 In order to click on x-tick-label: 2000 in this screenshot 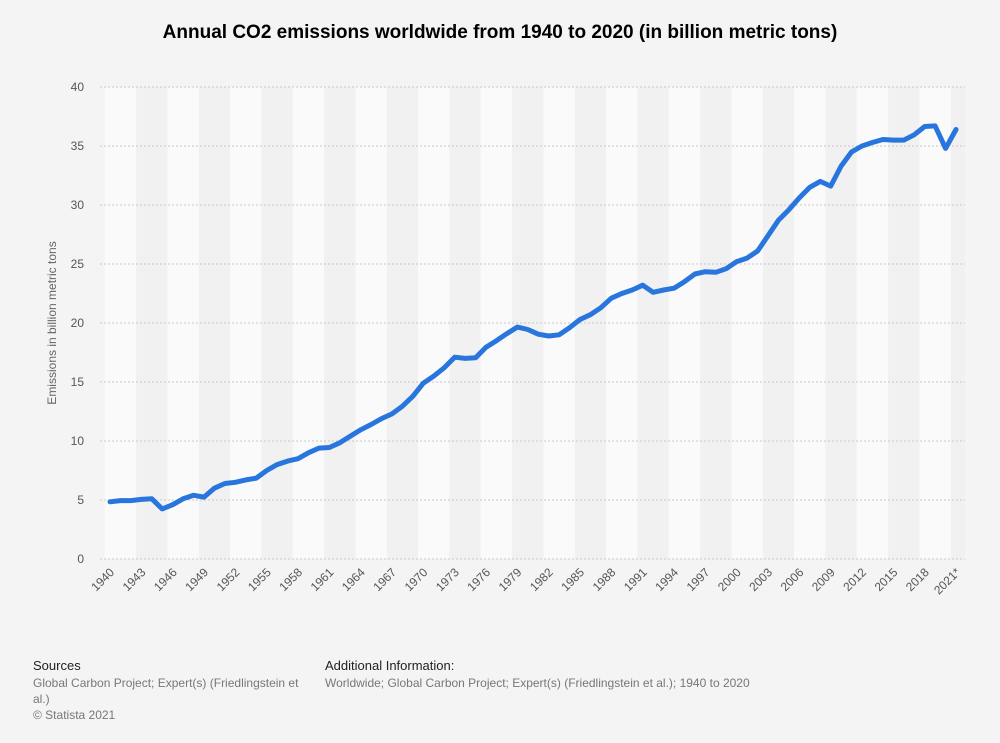, I will do `click(729, 579)`.